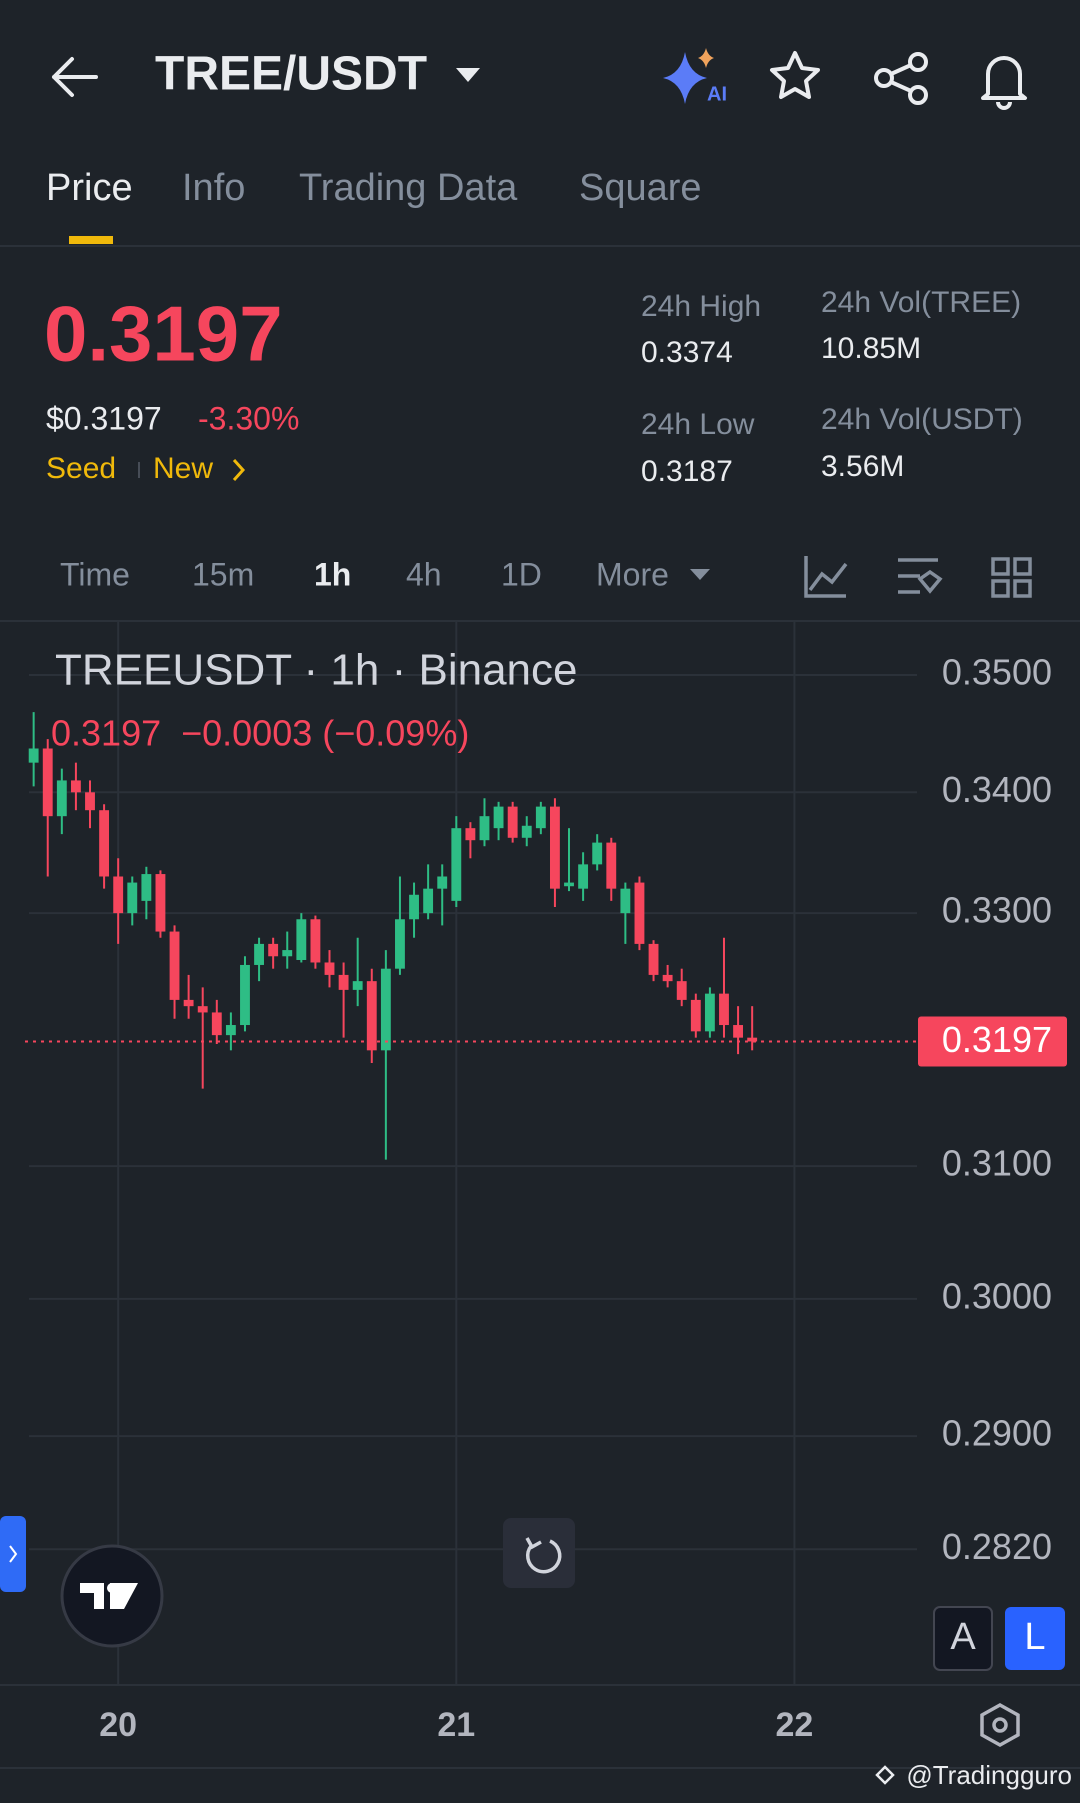 This screenshot has width=1080, height=1803. What do you see at coordinates (997, 1546) in the screenshot?
I see `y-tick-label: 0.2820` at bounding box center [997, 1546].